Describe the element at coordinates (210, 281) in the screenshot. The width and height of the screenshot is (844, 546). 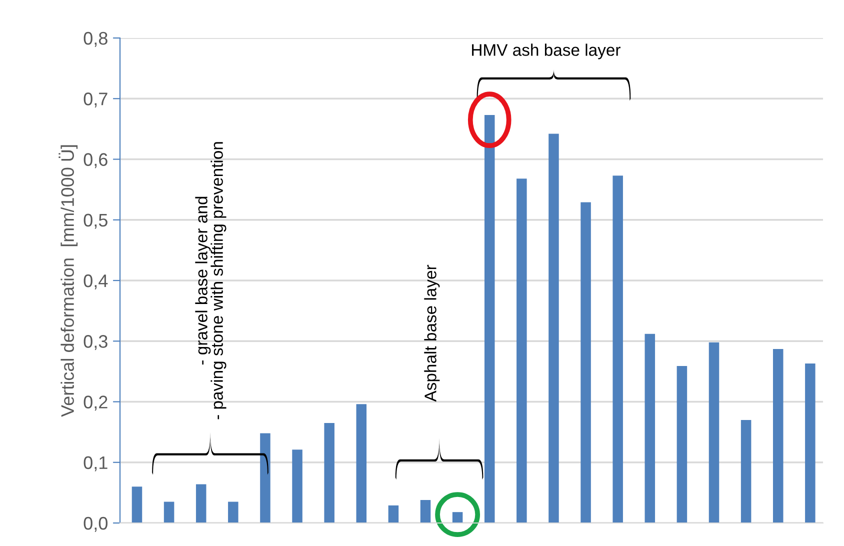
I see `annotation: - gravel base layer and - paving stone with shifting prevention` at that location.